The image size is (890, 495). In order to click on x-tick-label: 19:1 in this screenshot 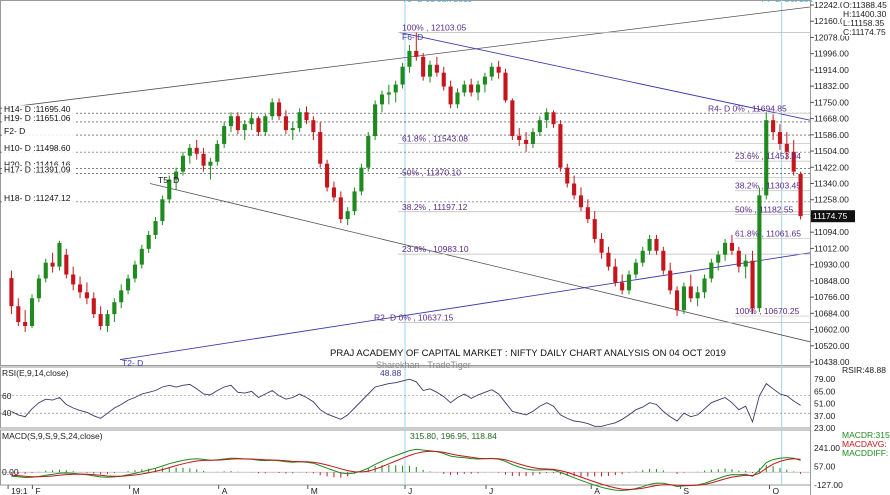, I will do `click(19, 490)`.